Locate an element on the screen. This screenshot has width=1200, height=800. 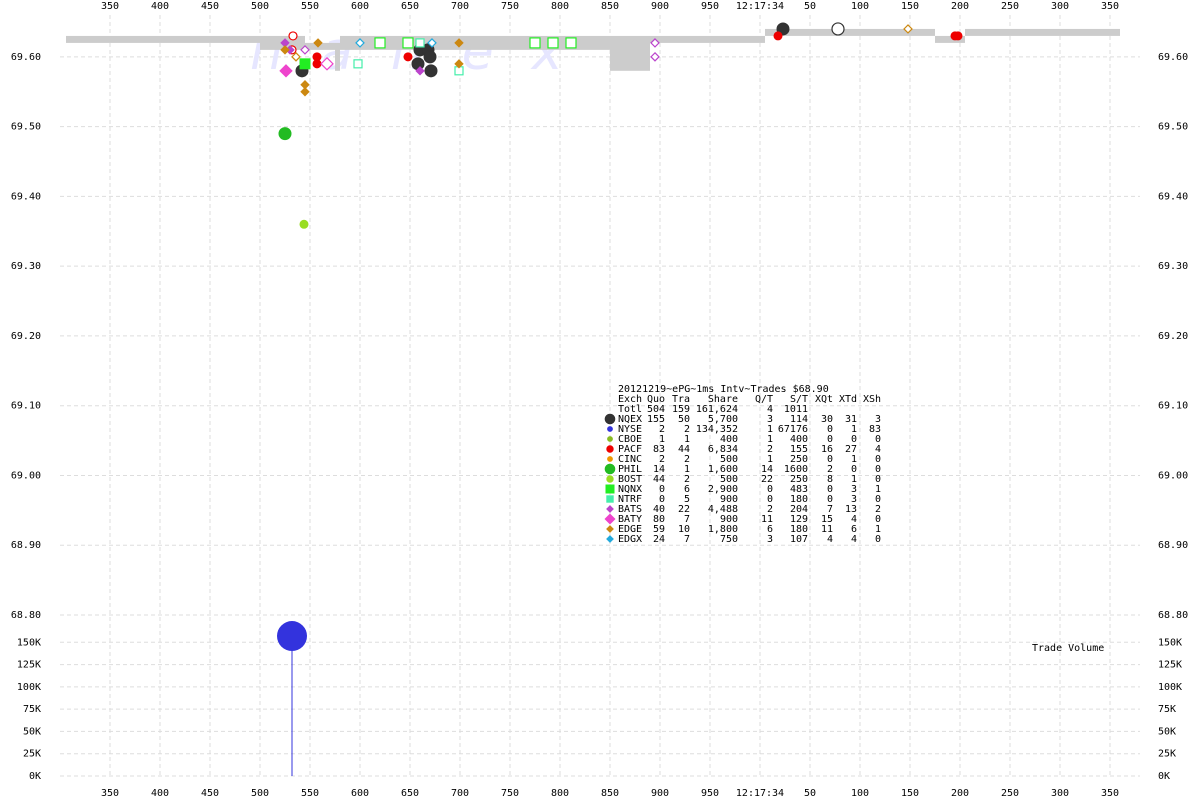
x-tick-label: 900 is located at coordinates (660, 793).